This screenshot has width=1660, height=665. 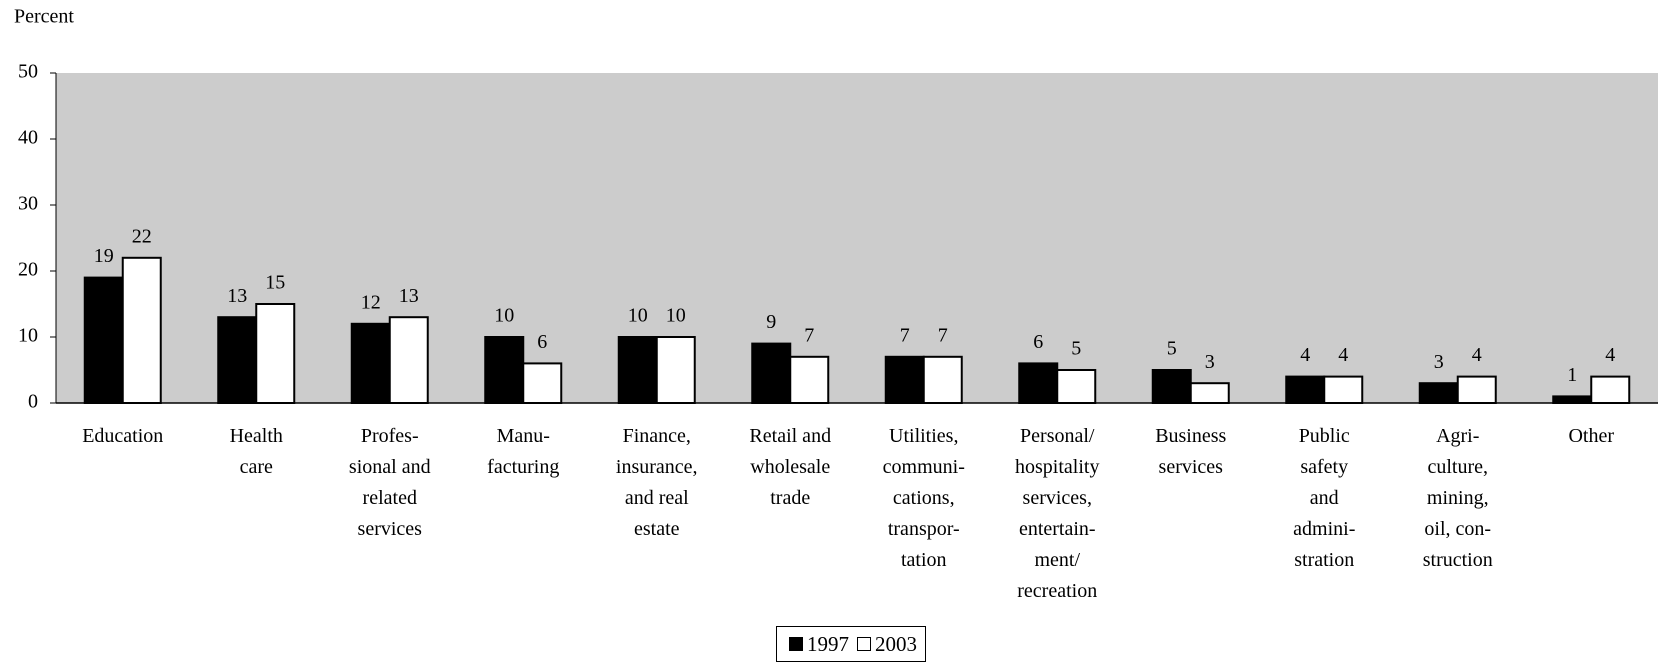 What do you see at coordinates (790, 467) in the screenshot?
I see `x-tick-label: Retail and wholesale trade` at bounding box center [790, 467].